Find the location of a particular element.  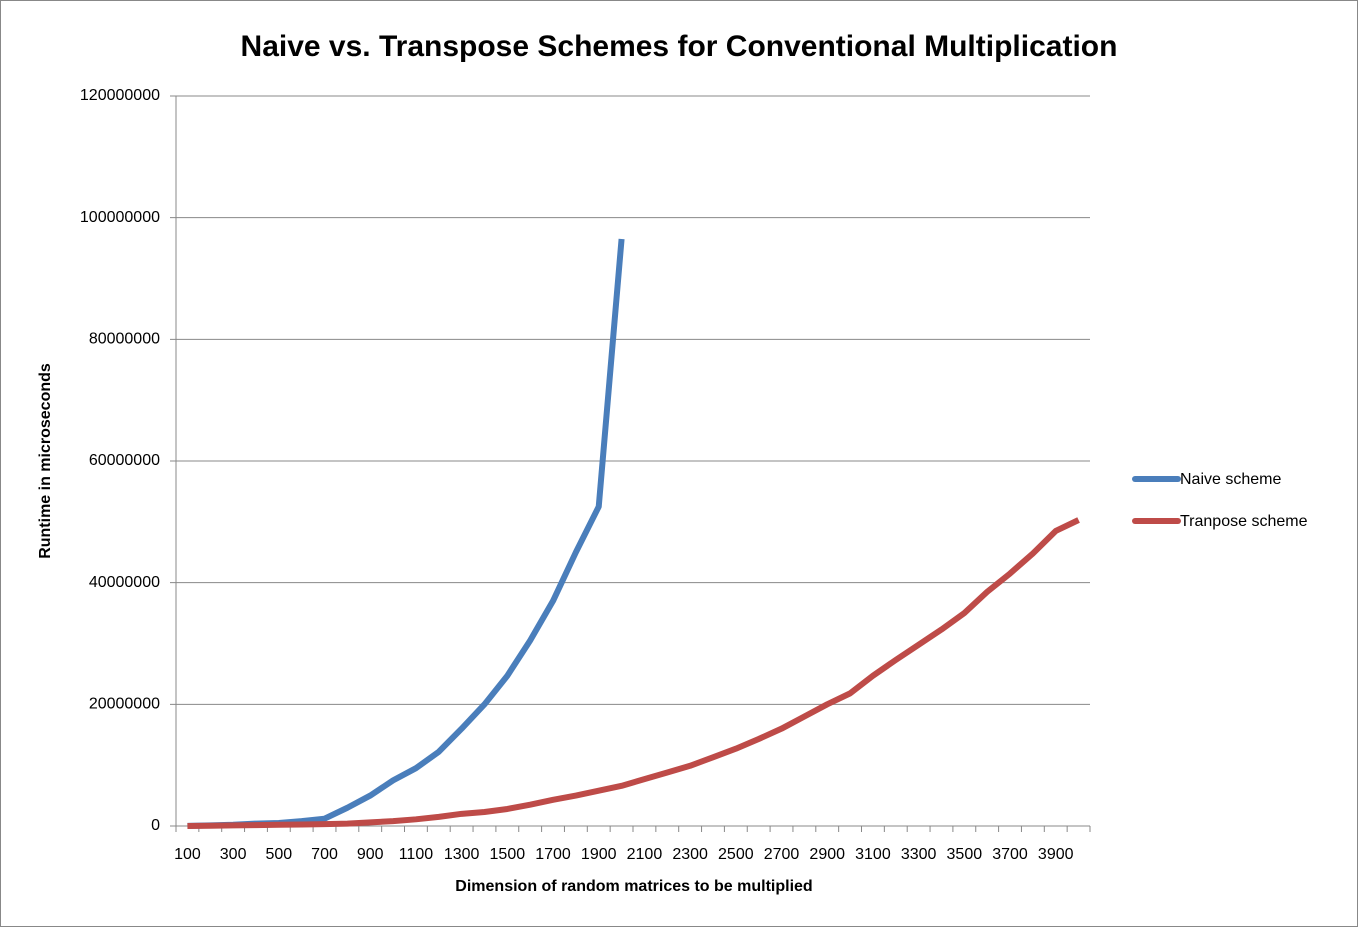

x-tick-label: 900 is located at coordinates (370, 854).